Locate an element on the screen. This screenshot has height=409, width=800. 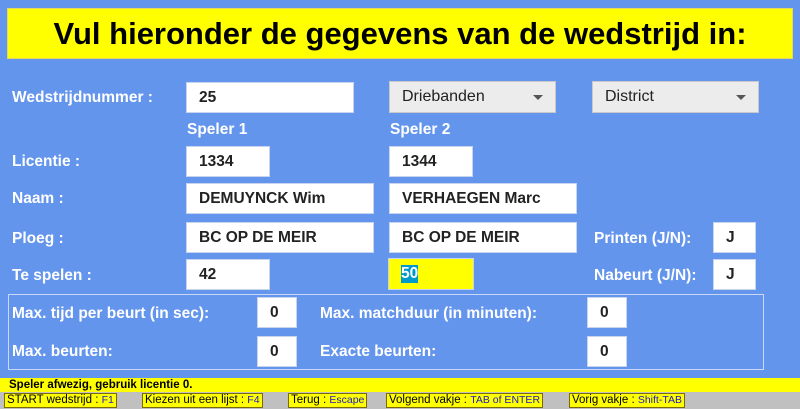
exacte-beurten-label: Exacte beurten: is located at coordinates (378, 351).